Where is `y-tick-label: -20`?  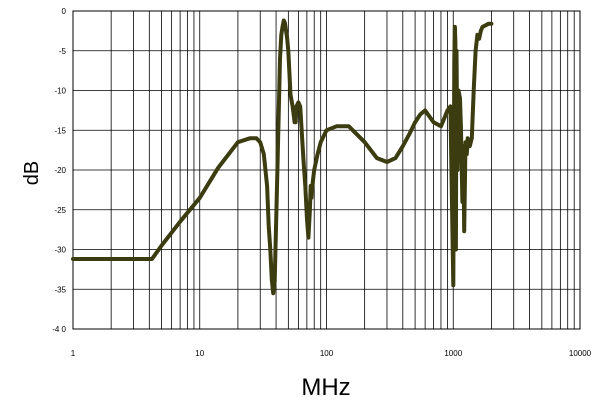
y-tick-label: -20 is located at coordinates (60, 170).